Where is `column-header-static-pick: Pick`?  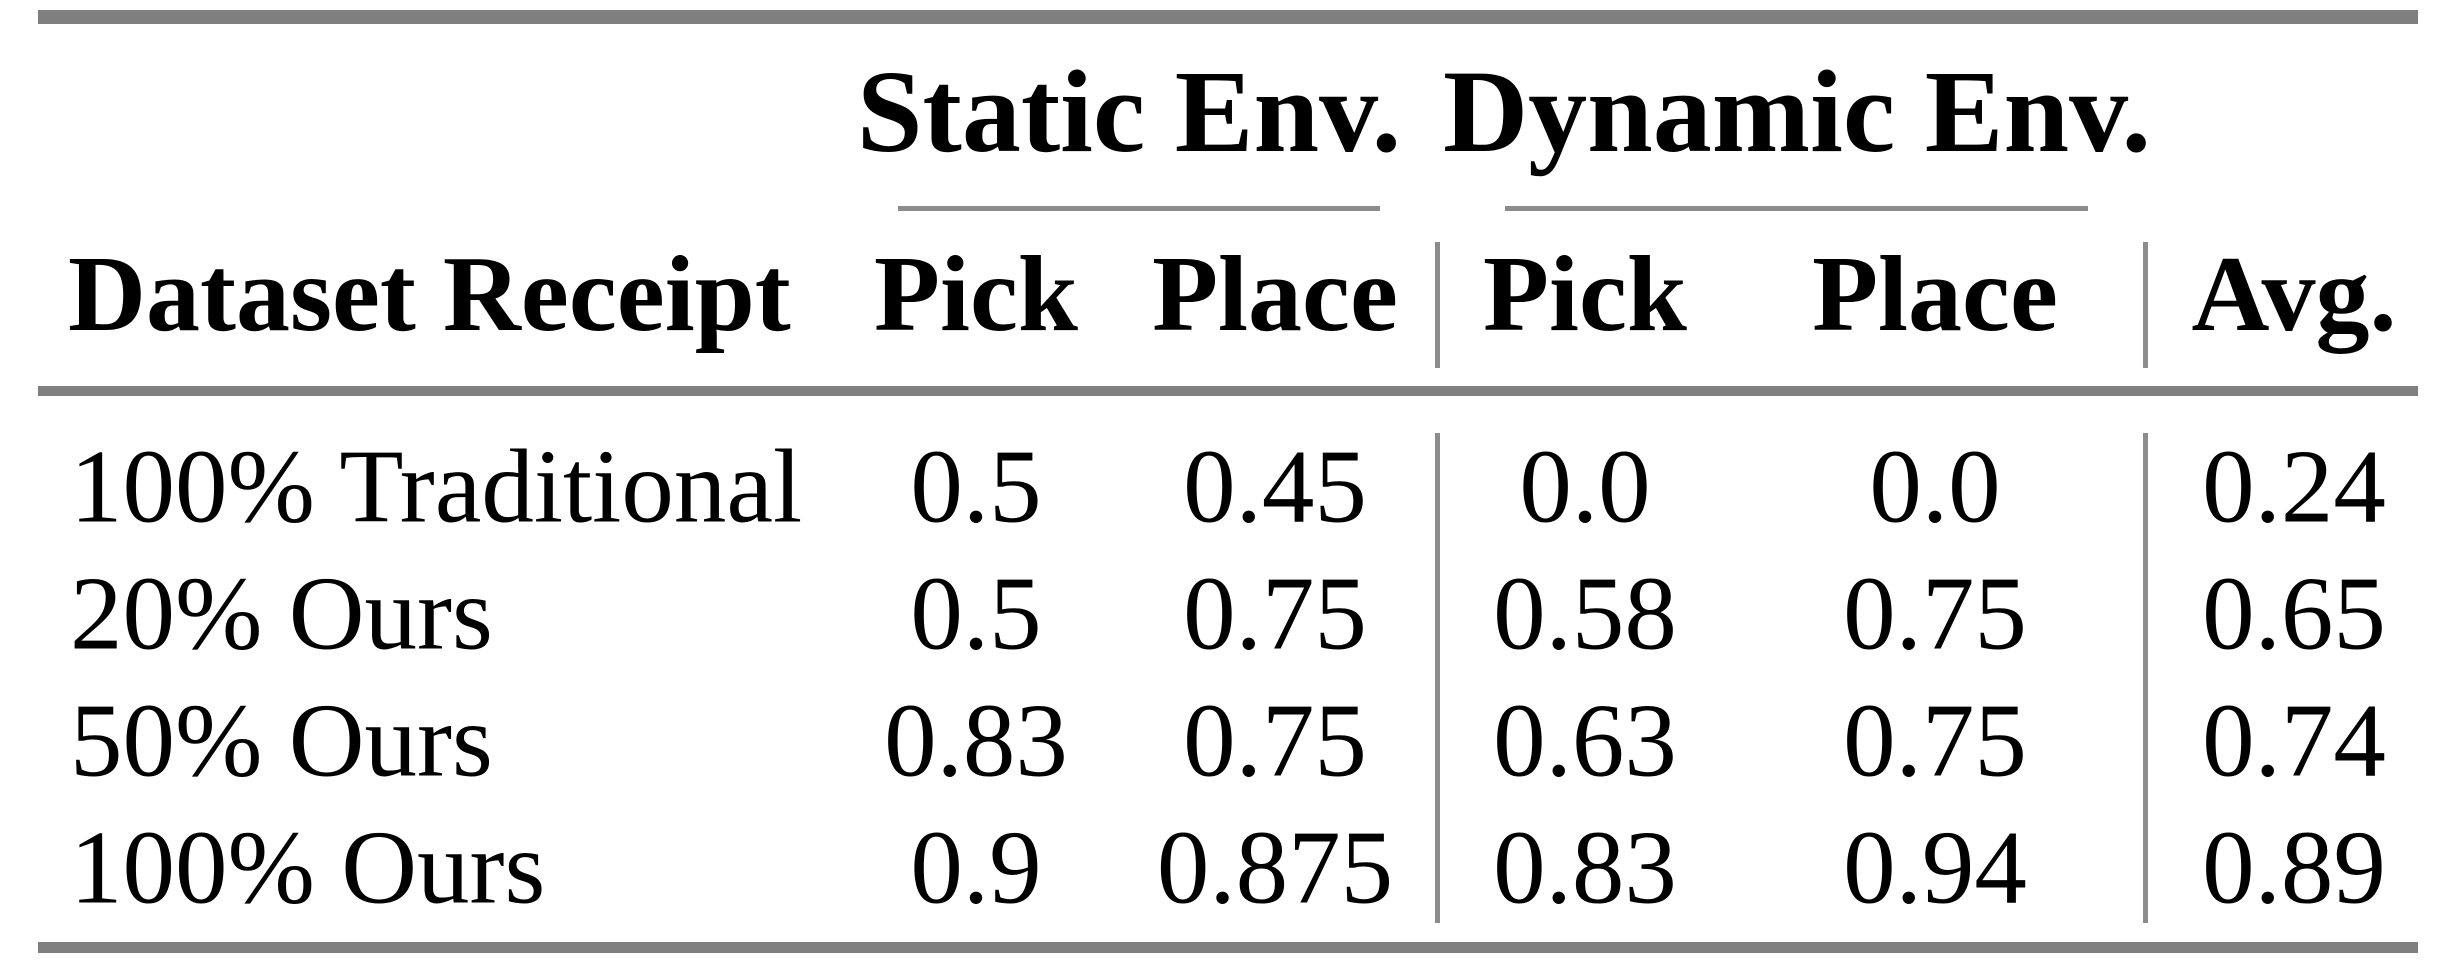 column-header-static-pick: Pick is located at coordinates (976, 294).